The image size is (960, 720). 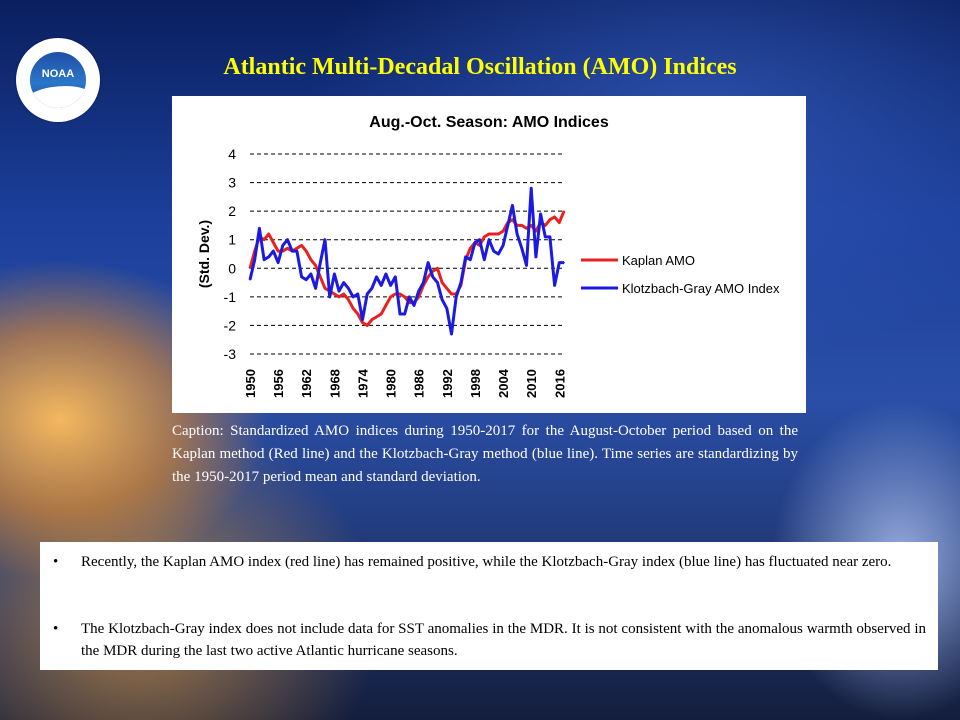 I want to click on noaa-logo-emblem: NOAA, so click(x=58, y=80).